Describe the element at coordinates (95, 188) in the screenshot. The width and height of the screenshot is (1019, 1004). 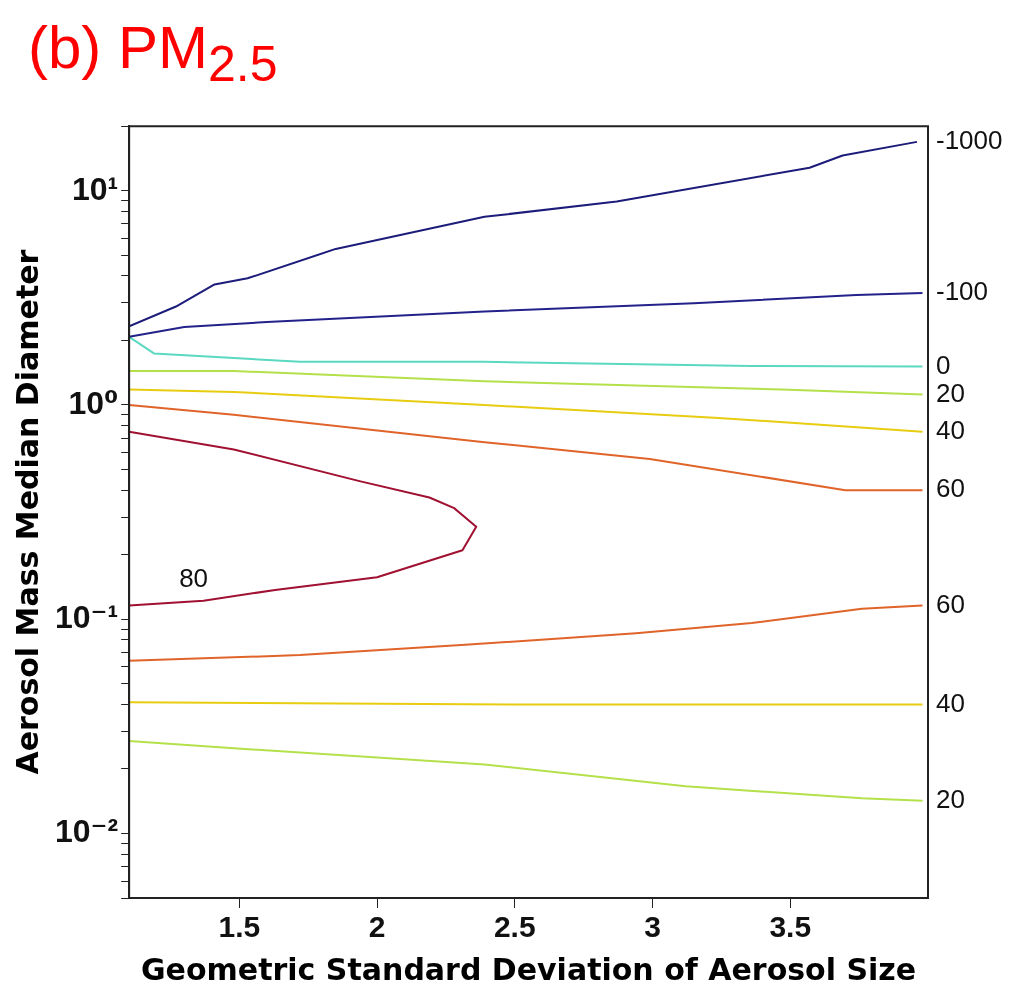
I see `y-tick-label: 10¹` at that location.